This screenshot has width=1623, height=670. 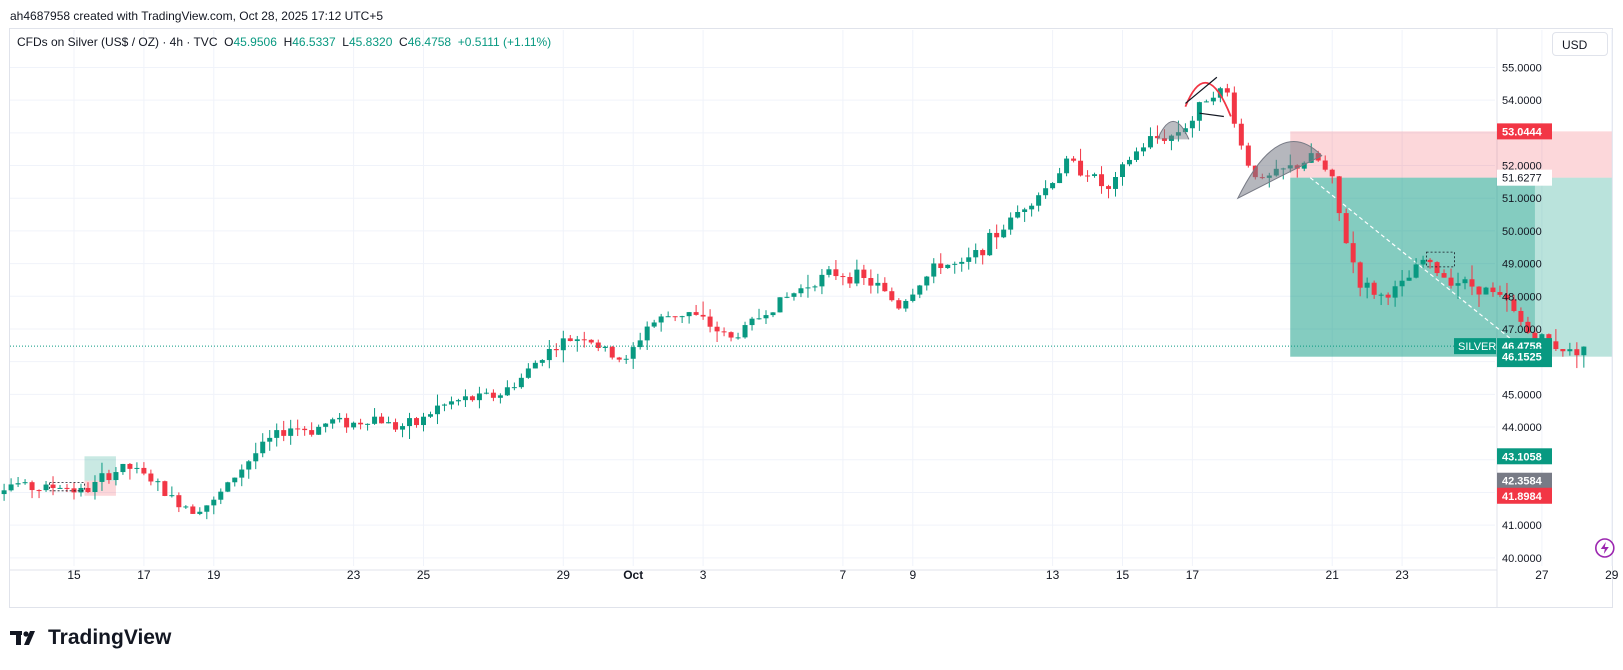 What do you see at coordinates (1580, 44) in the screenshot?
I see `currency-button: USD` at bounding box center [1580, 44].